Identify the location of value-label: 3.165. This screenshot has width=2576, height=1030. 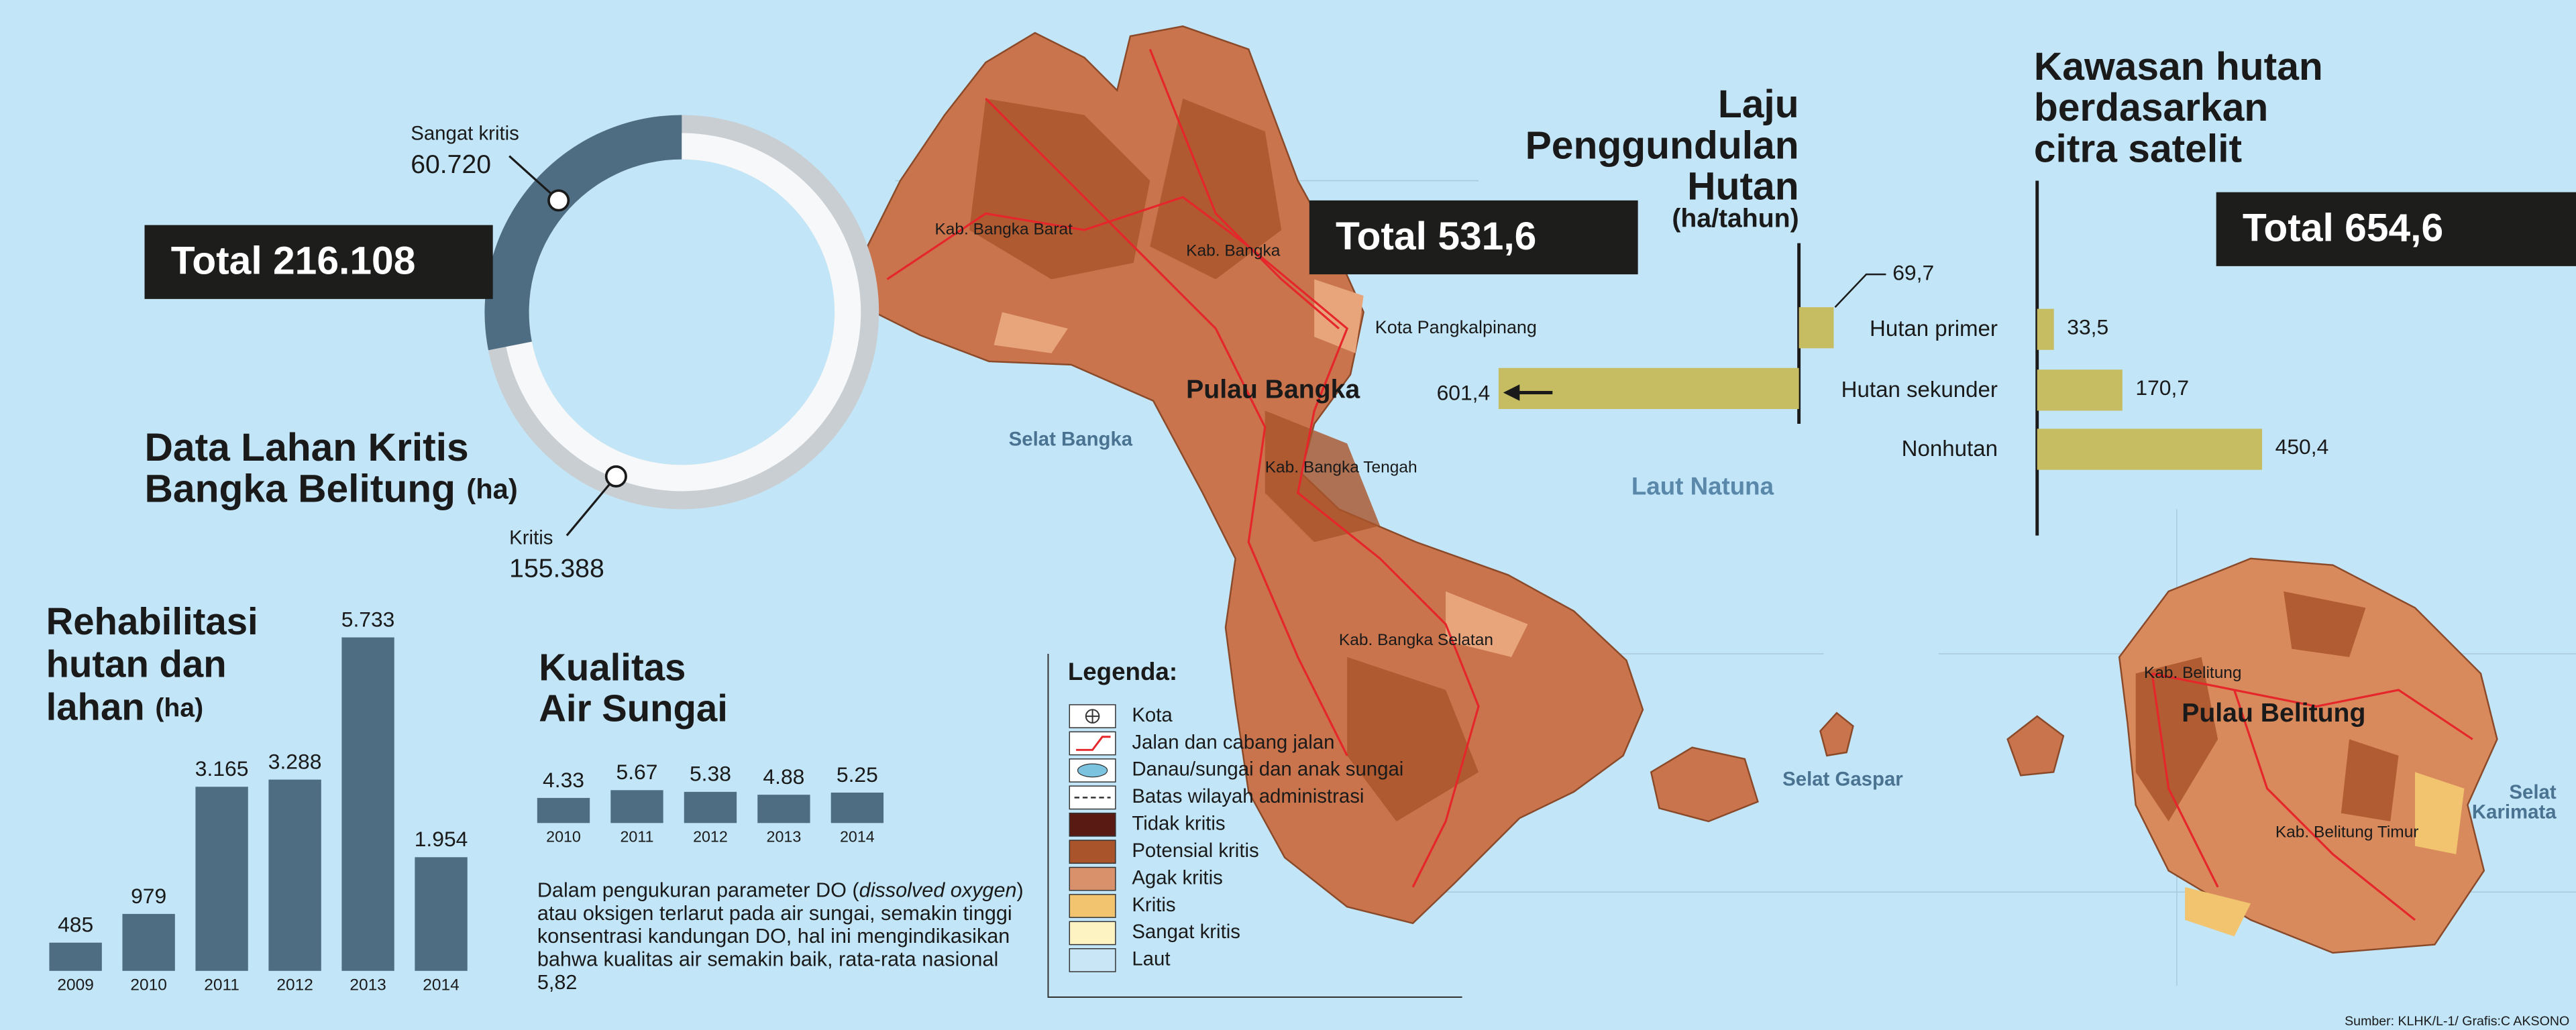
(222, 768).